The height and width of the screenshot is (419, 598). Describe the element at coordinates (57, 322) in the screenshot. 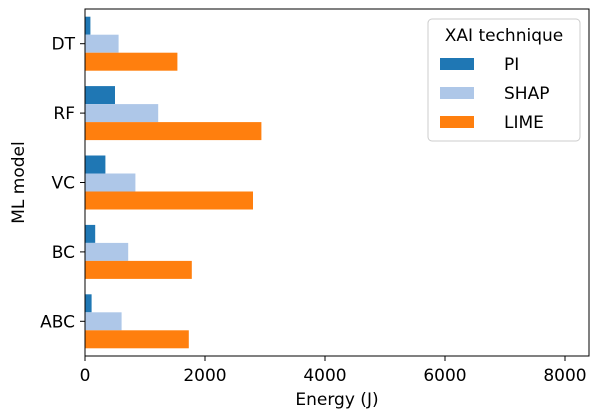

I see `y-tick-label: ABC` at that location.